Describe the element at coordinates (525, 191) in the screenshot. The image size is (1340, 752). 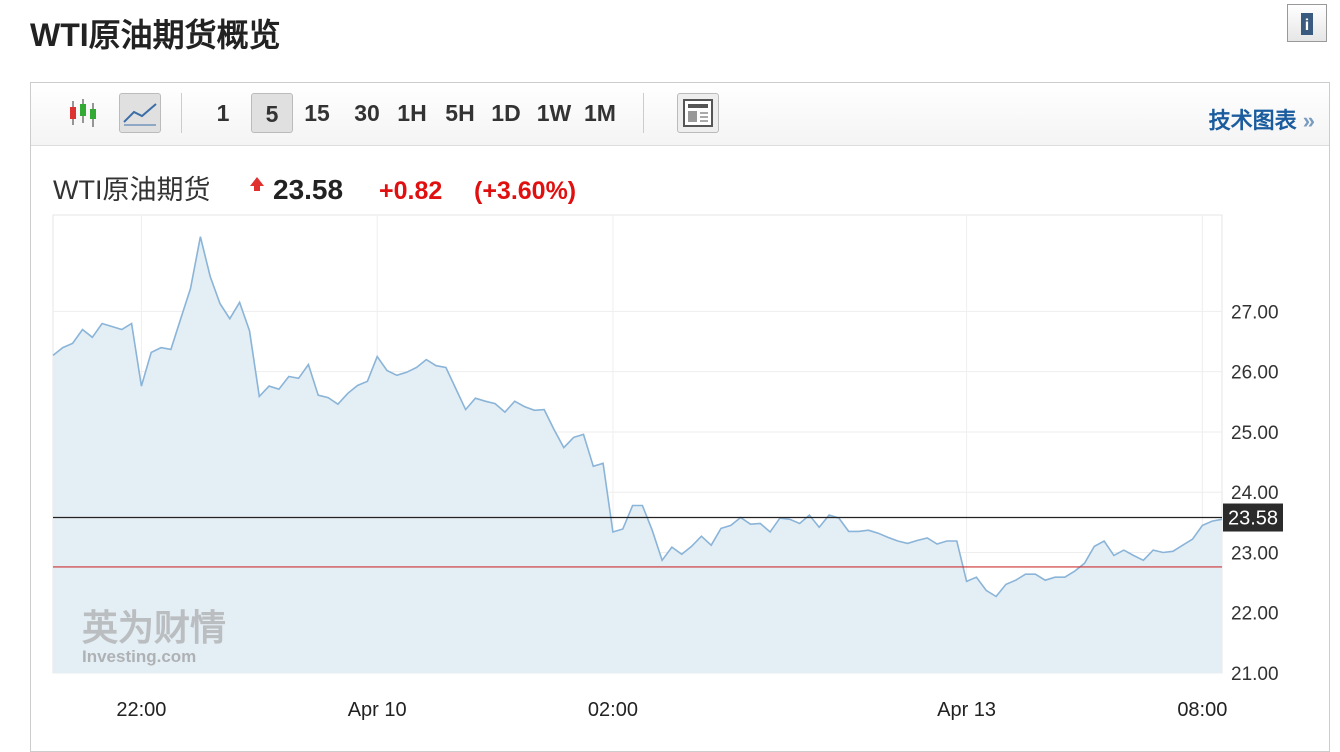
I see `change-percent: (+3.60%)` at that location.